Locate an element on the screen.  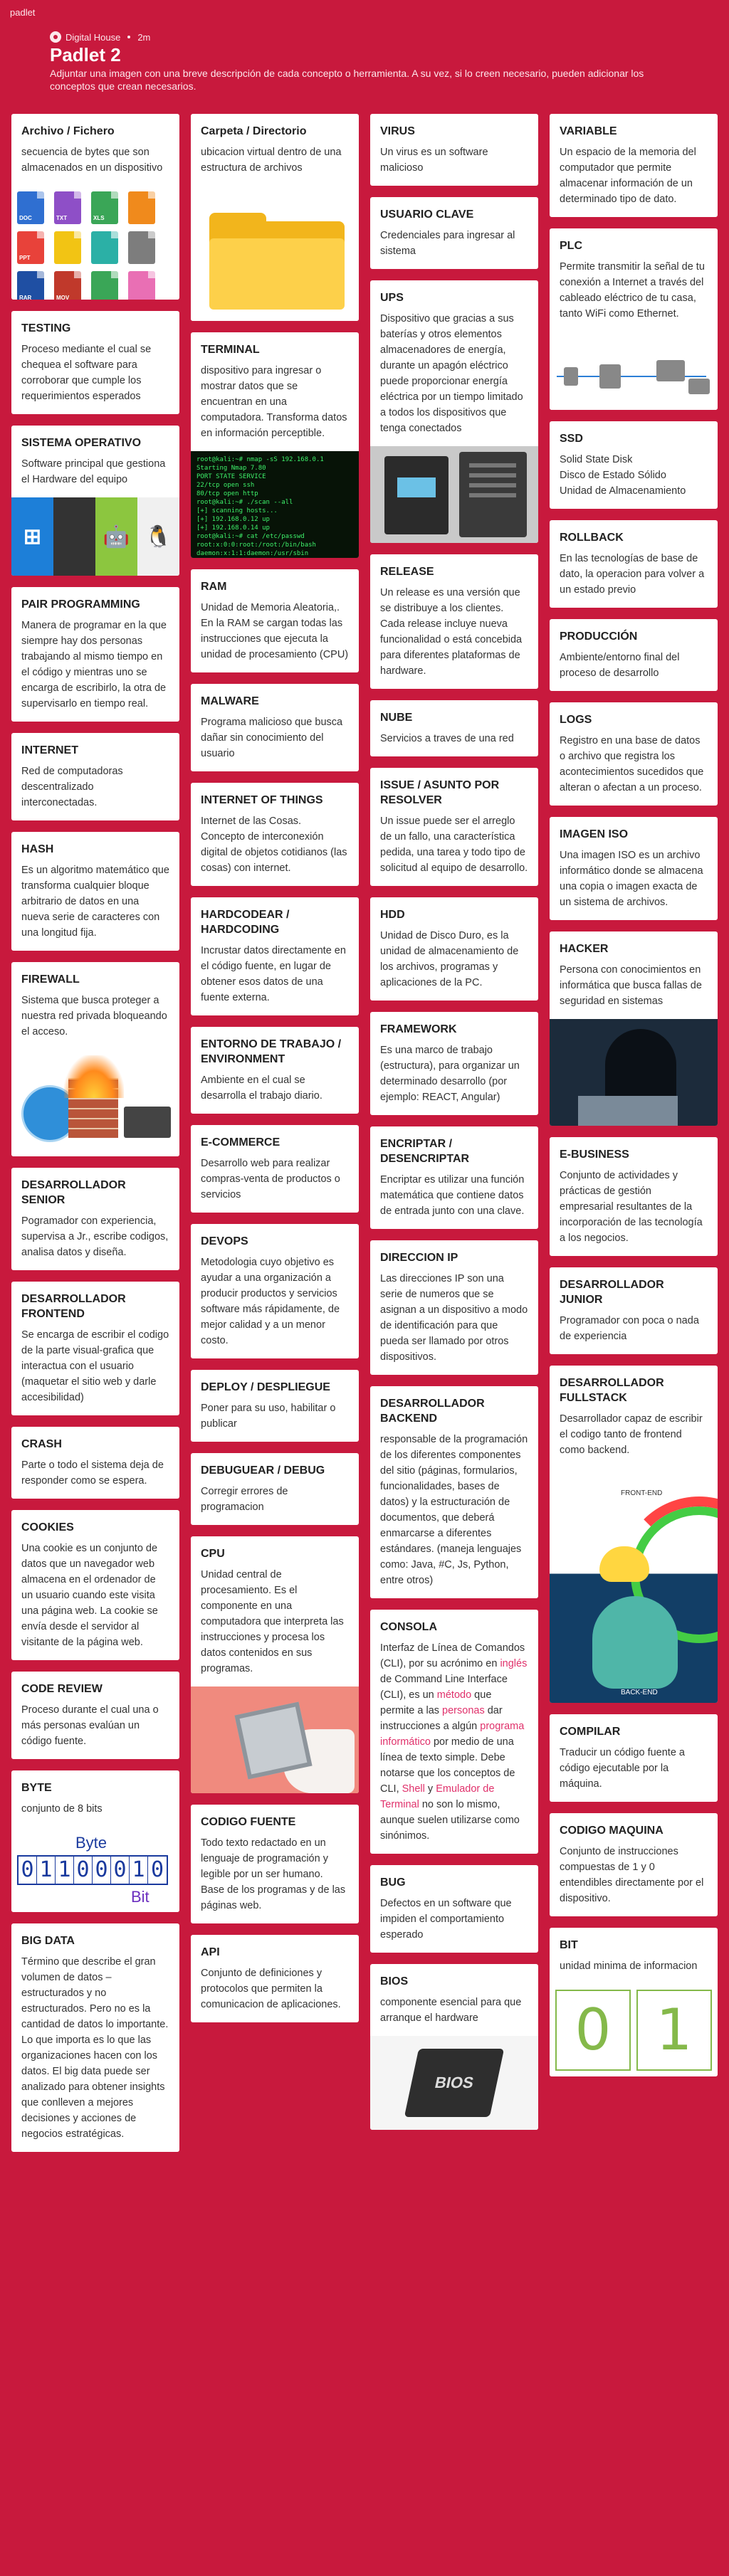
file-type-icon: DOC is located at coordinates (30, 207).